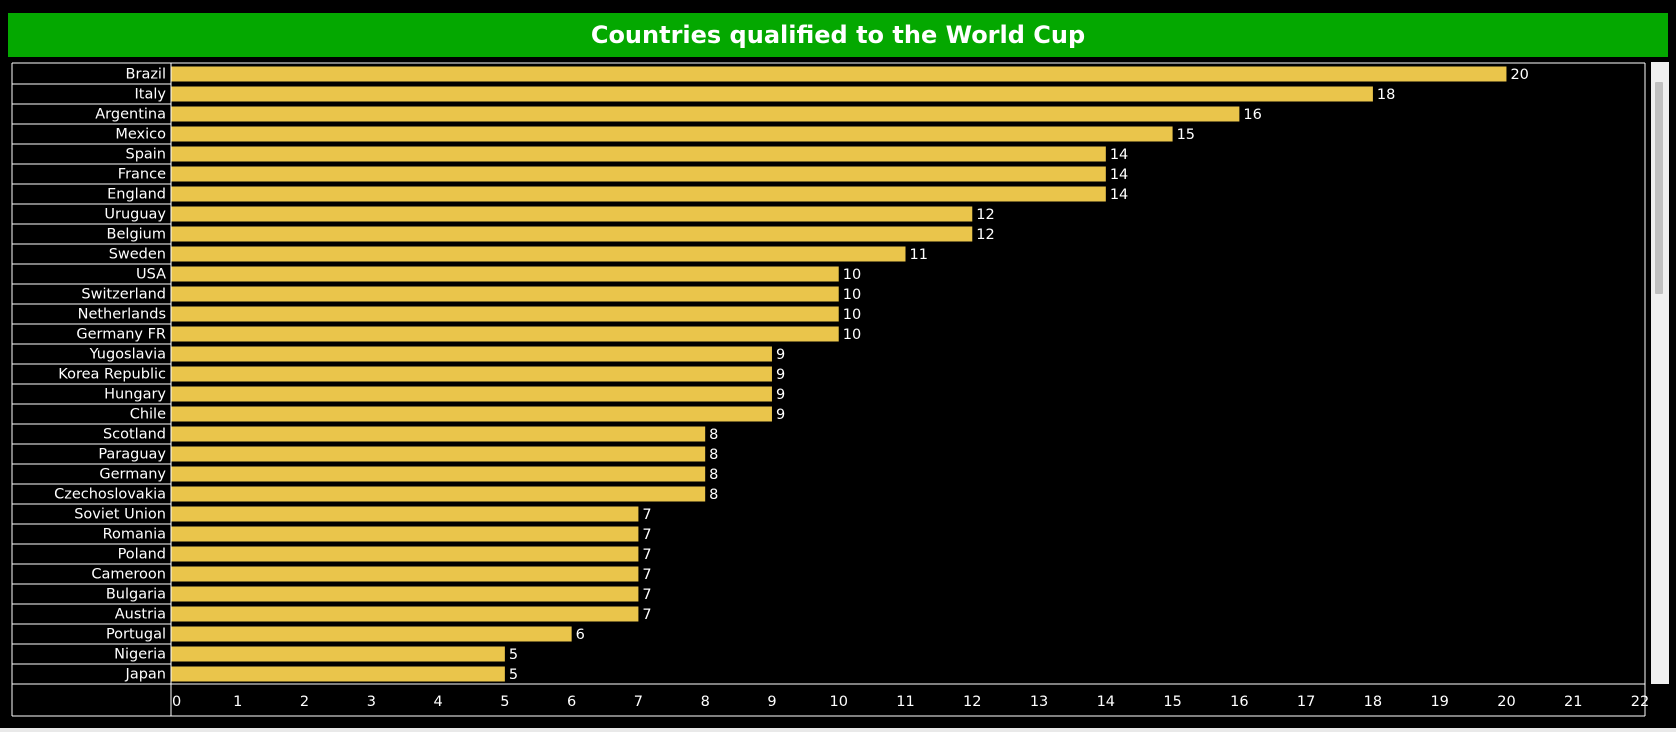 The width and height of the screenshot is (1676, 732). I want to click on x-tick-label: 2, so click(304, 702).